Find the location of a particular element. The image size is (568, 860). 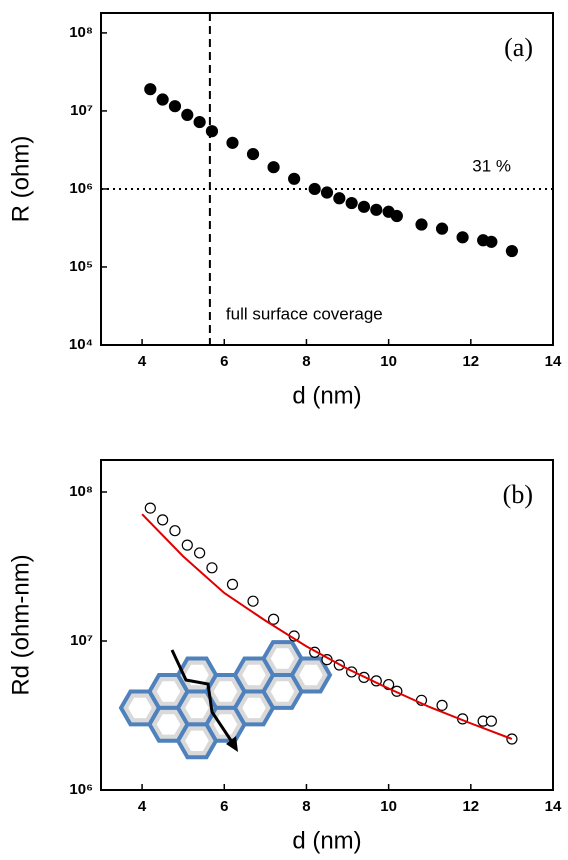

annotation: 31 % is located at coordinates (491, 165).